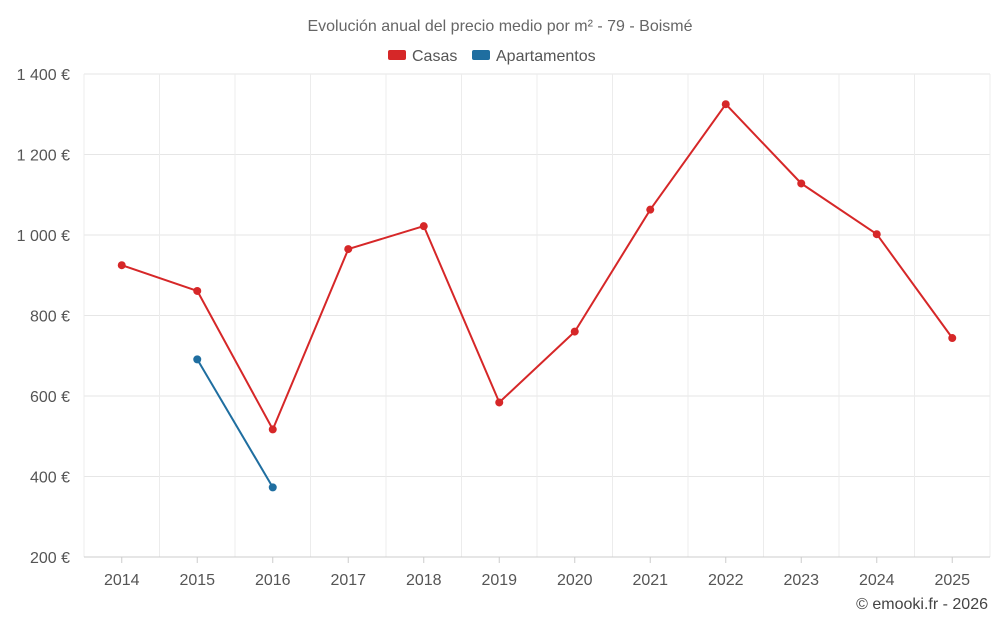 Image resolution: width=1000 pixels, height=625 pixels. I want to click on data-point-casas-2017, so click(348, 249).